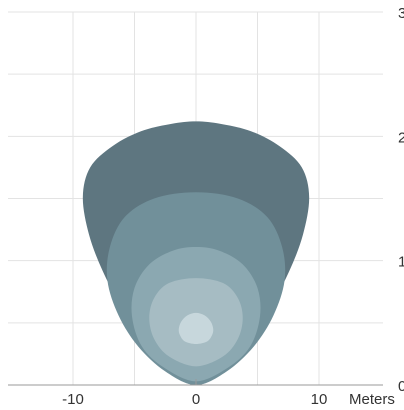  Describe the element at coordinates (401, 13) in the screenshot. I see `y-tick-label: 30` at that location.